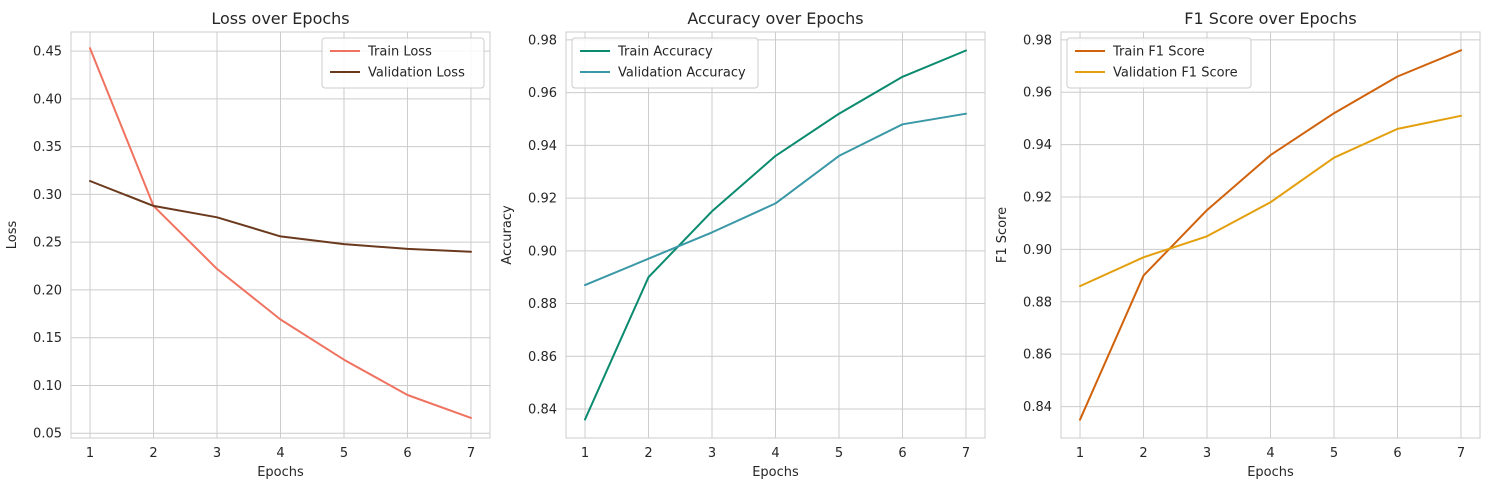 The image size is (1490, 490). I want to click on chart-title: Loss over Epochs, so click(280, 18).